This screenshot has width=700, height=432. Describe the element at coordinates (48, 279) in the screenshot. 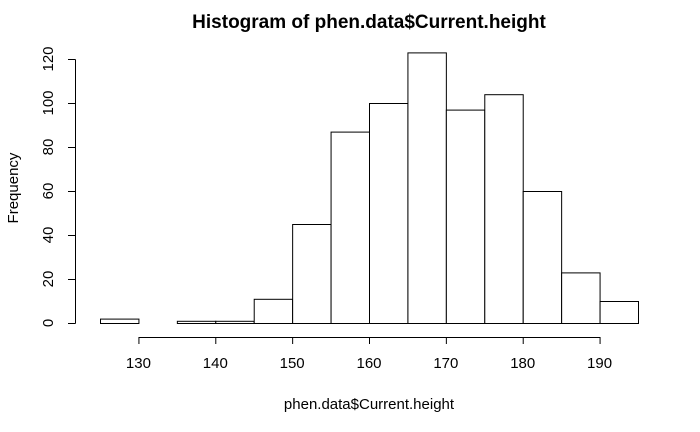

I see `y-tick-label: 20` at that location.